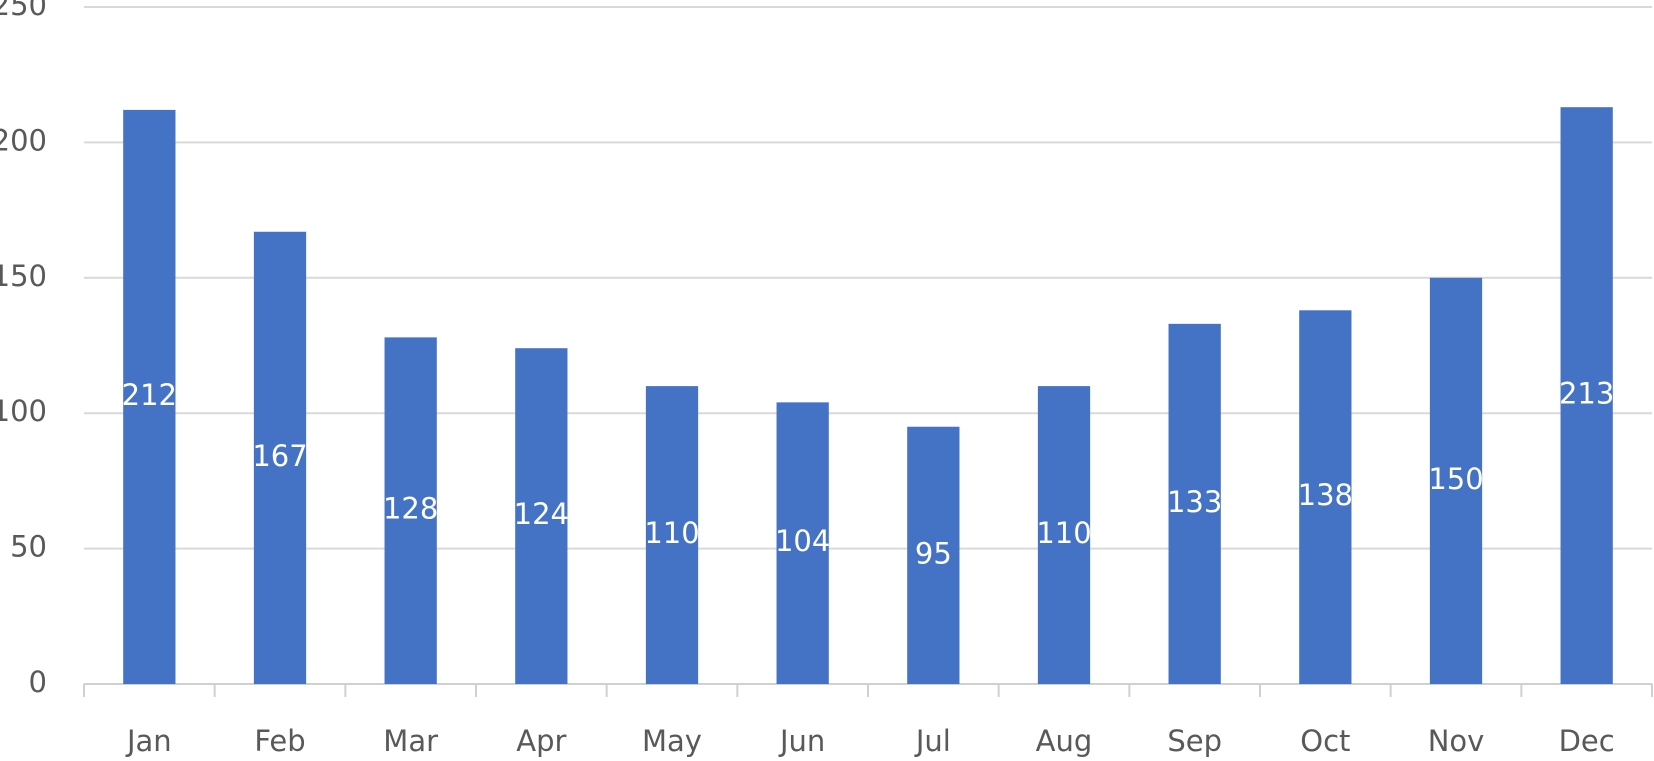  Describe the element at coordinates (28, 547) in the screenshot. I see `y-tick-label: 50` at that location.